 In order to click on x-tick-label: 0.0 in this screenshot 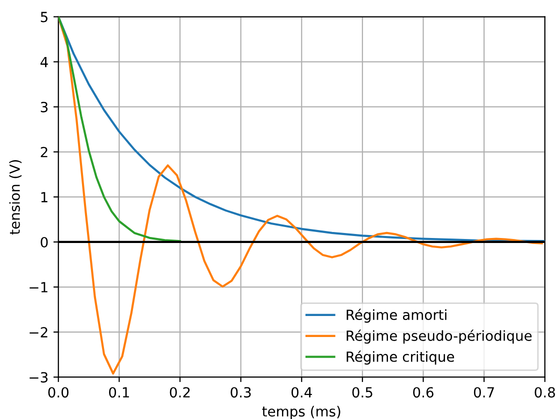, I will do `click(58, 392)`.